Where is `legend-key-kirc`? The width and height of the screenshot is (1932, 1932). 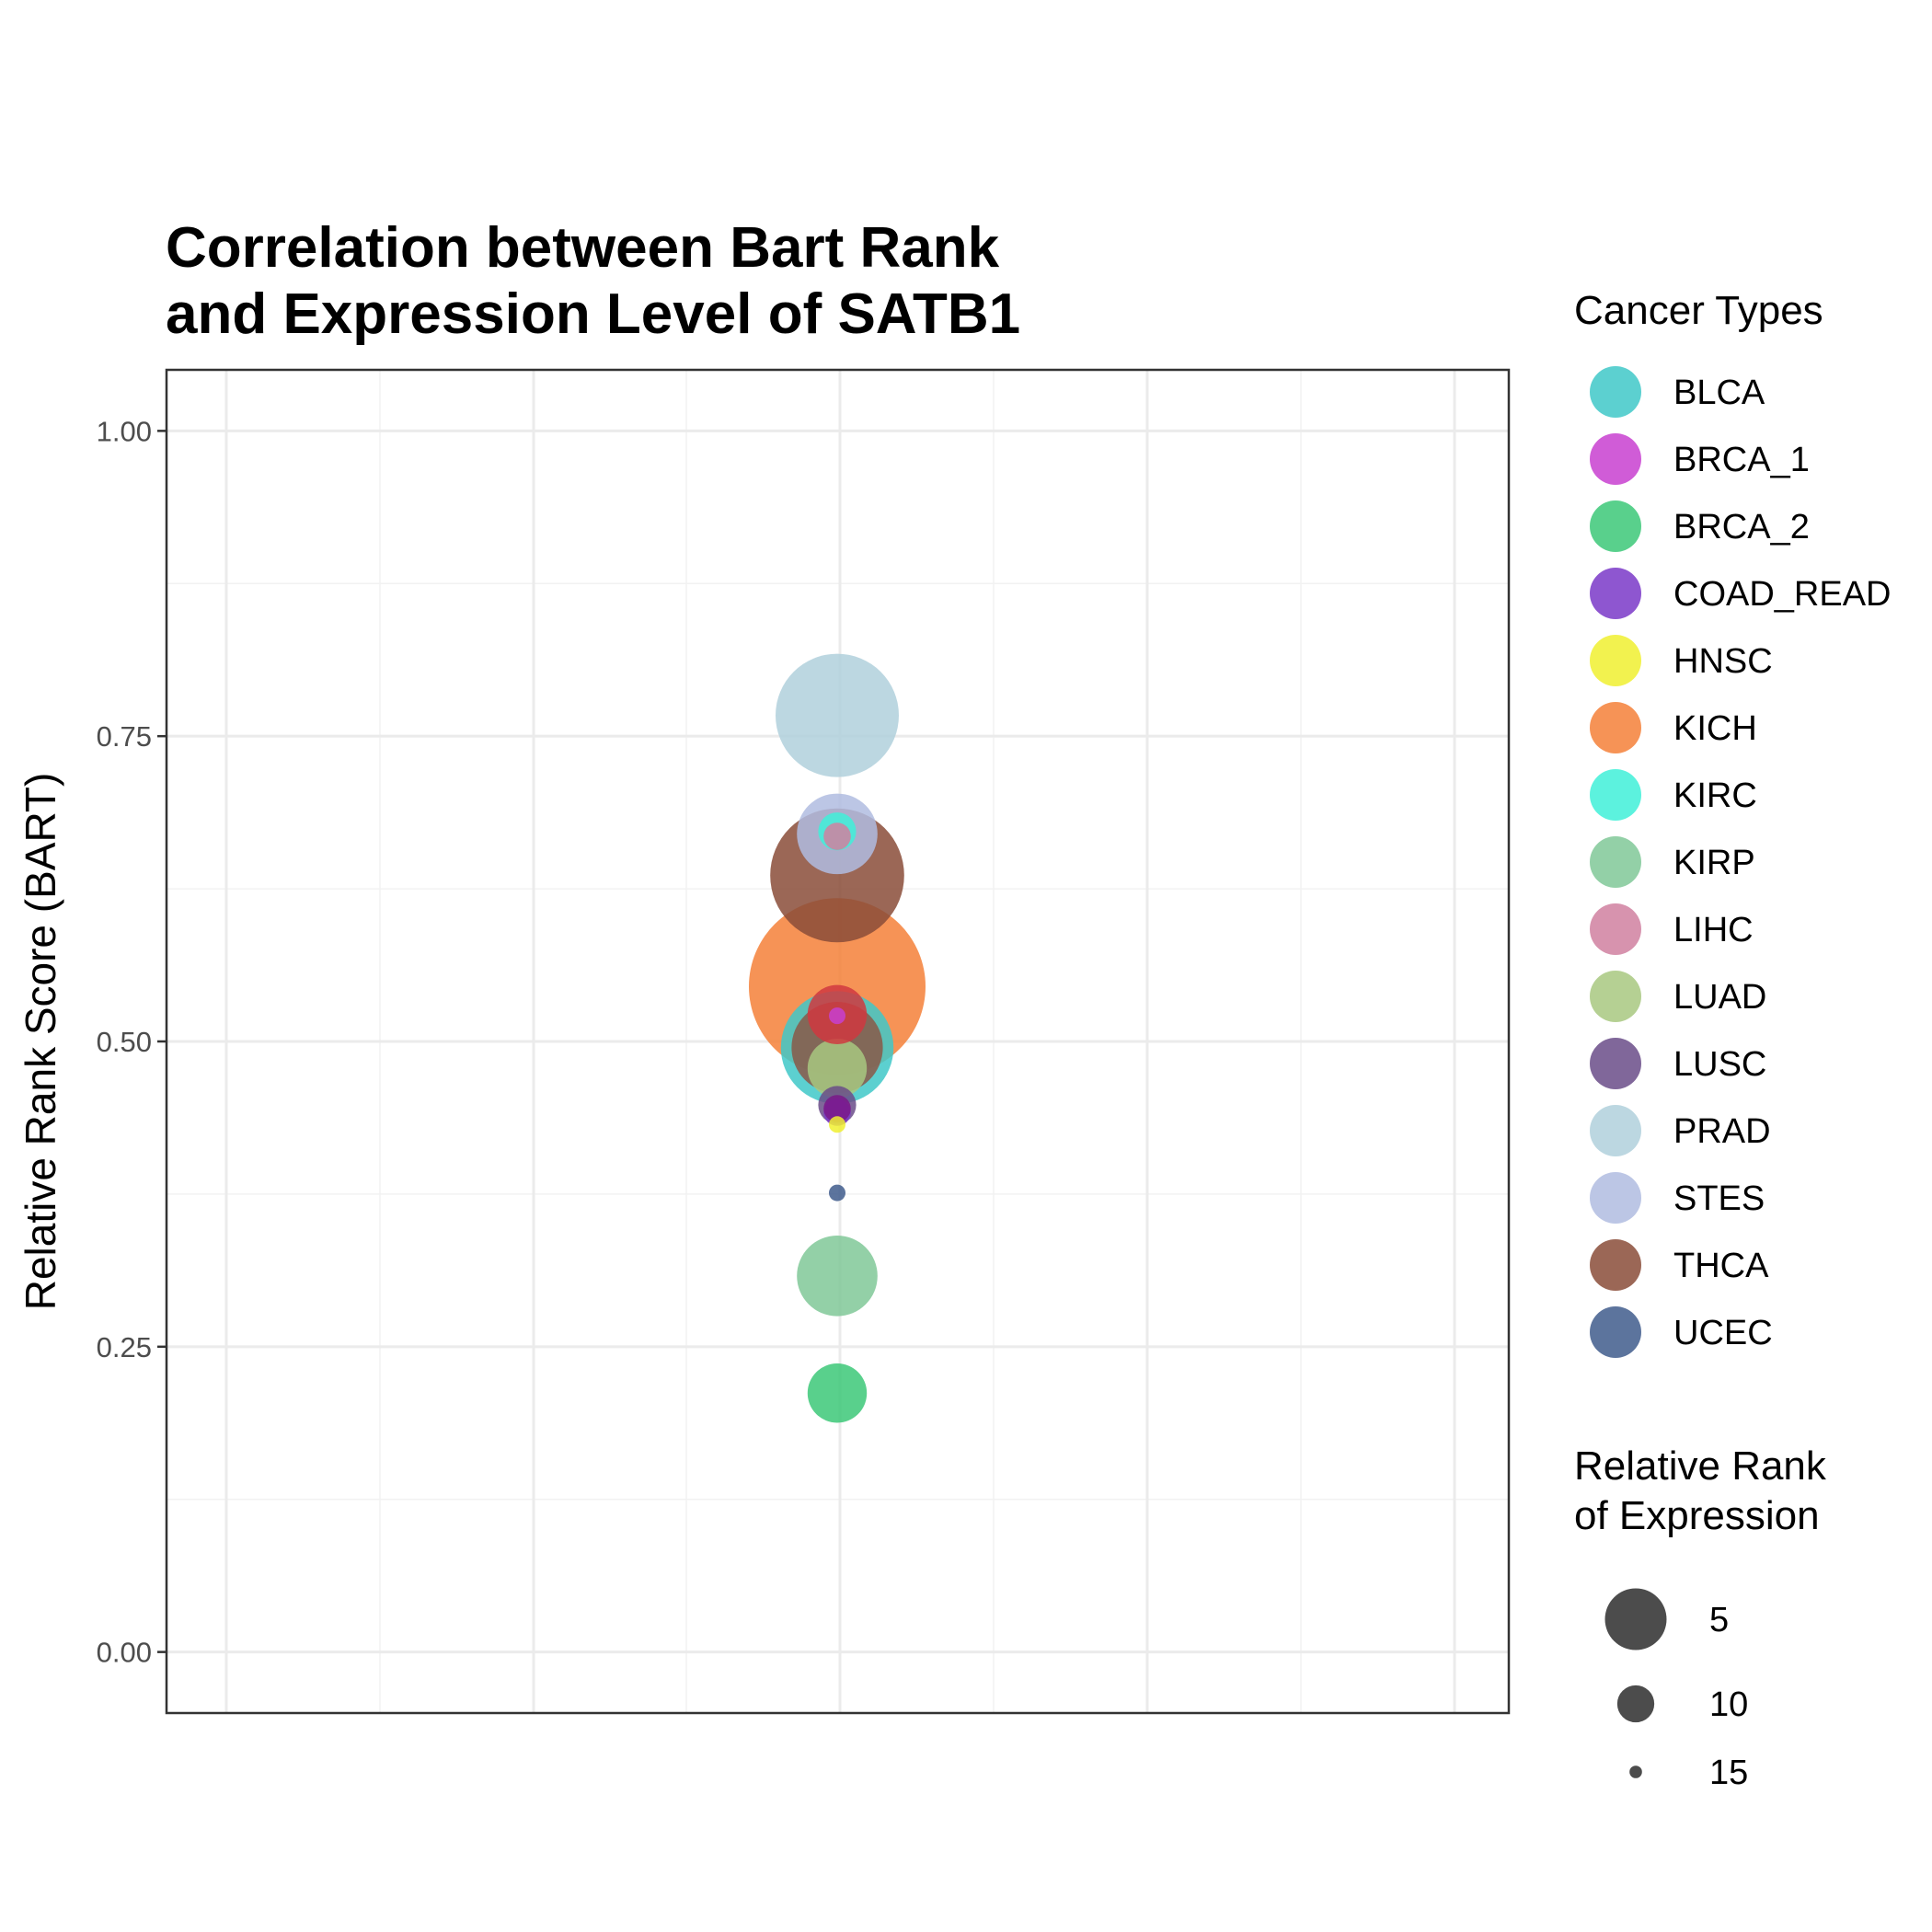 legend-key-kirc is located at coordinates (1615, 795).